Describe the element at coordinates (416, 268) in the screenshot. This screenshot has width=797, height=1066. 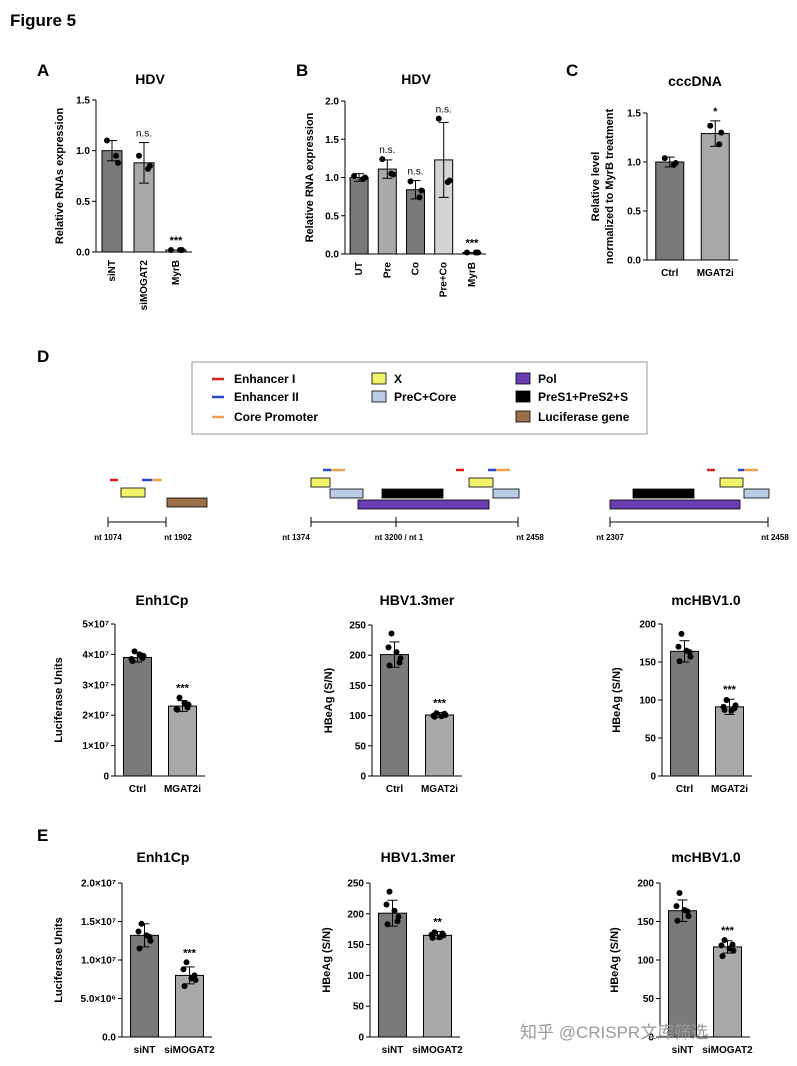
I see `category-label: Co` at that location.